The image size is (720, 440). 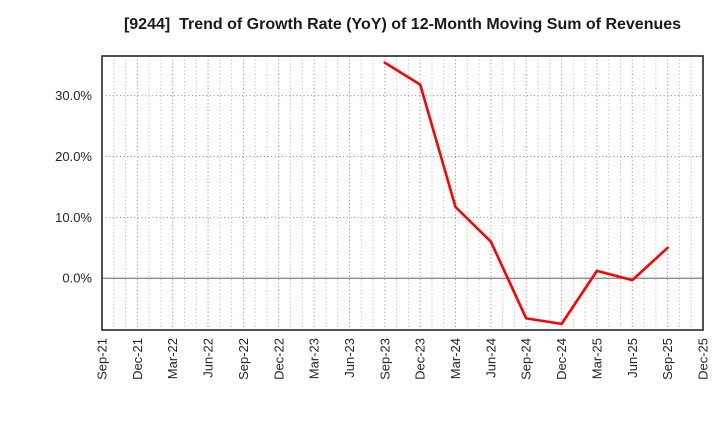 I want to click on y-tick-label: 20.0%, so click(x=73, y=156).